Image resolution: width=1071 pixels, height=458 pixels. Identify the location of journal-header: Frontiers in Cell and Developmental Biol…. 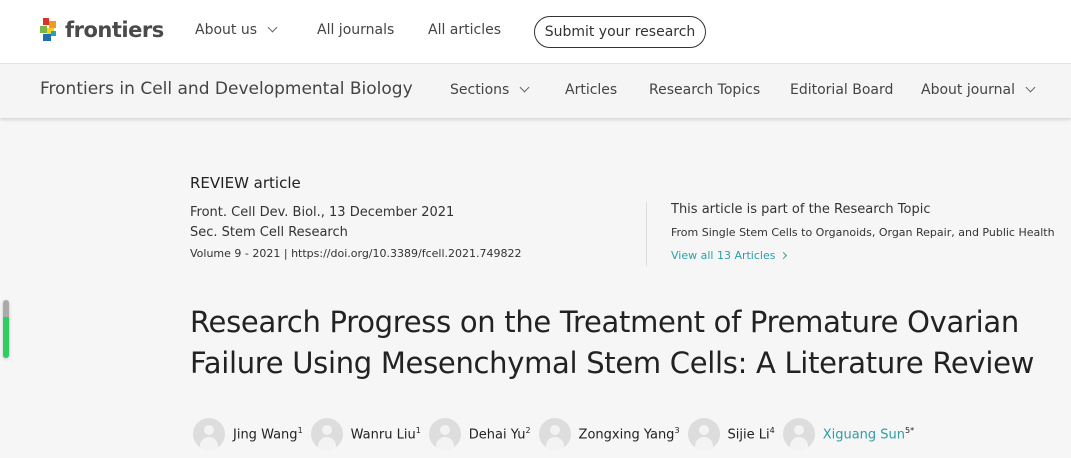
(535, 91).